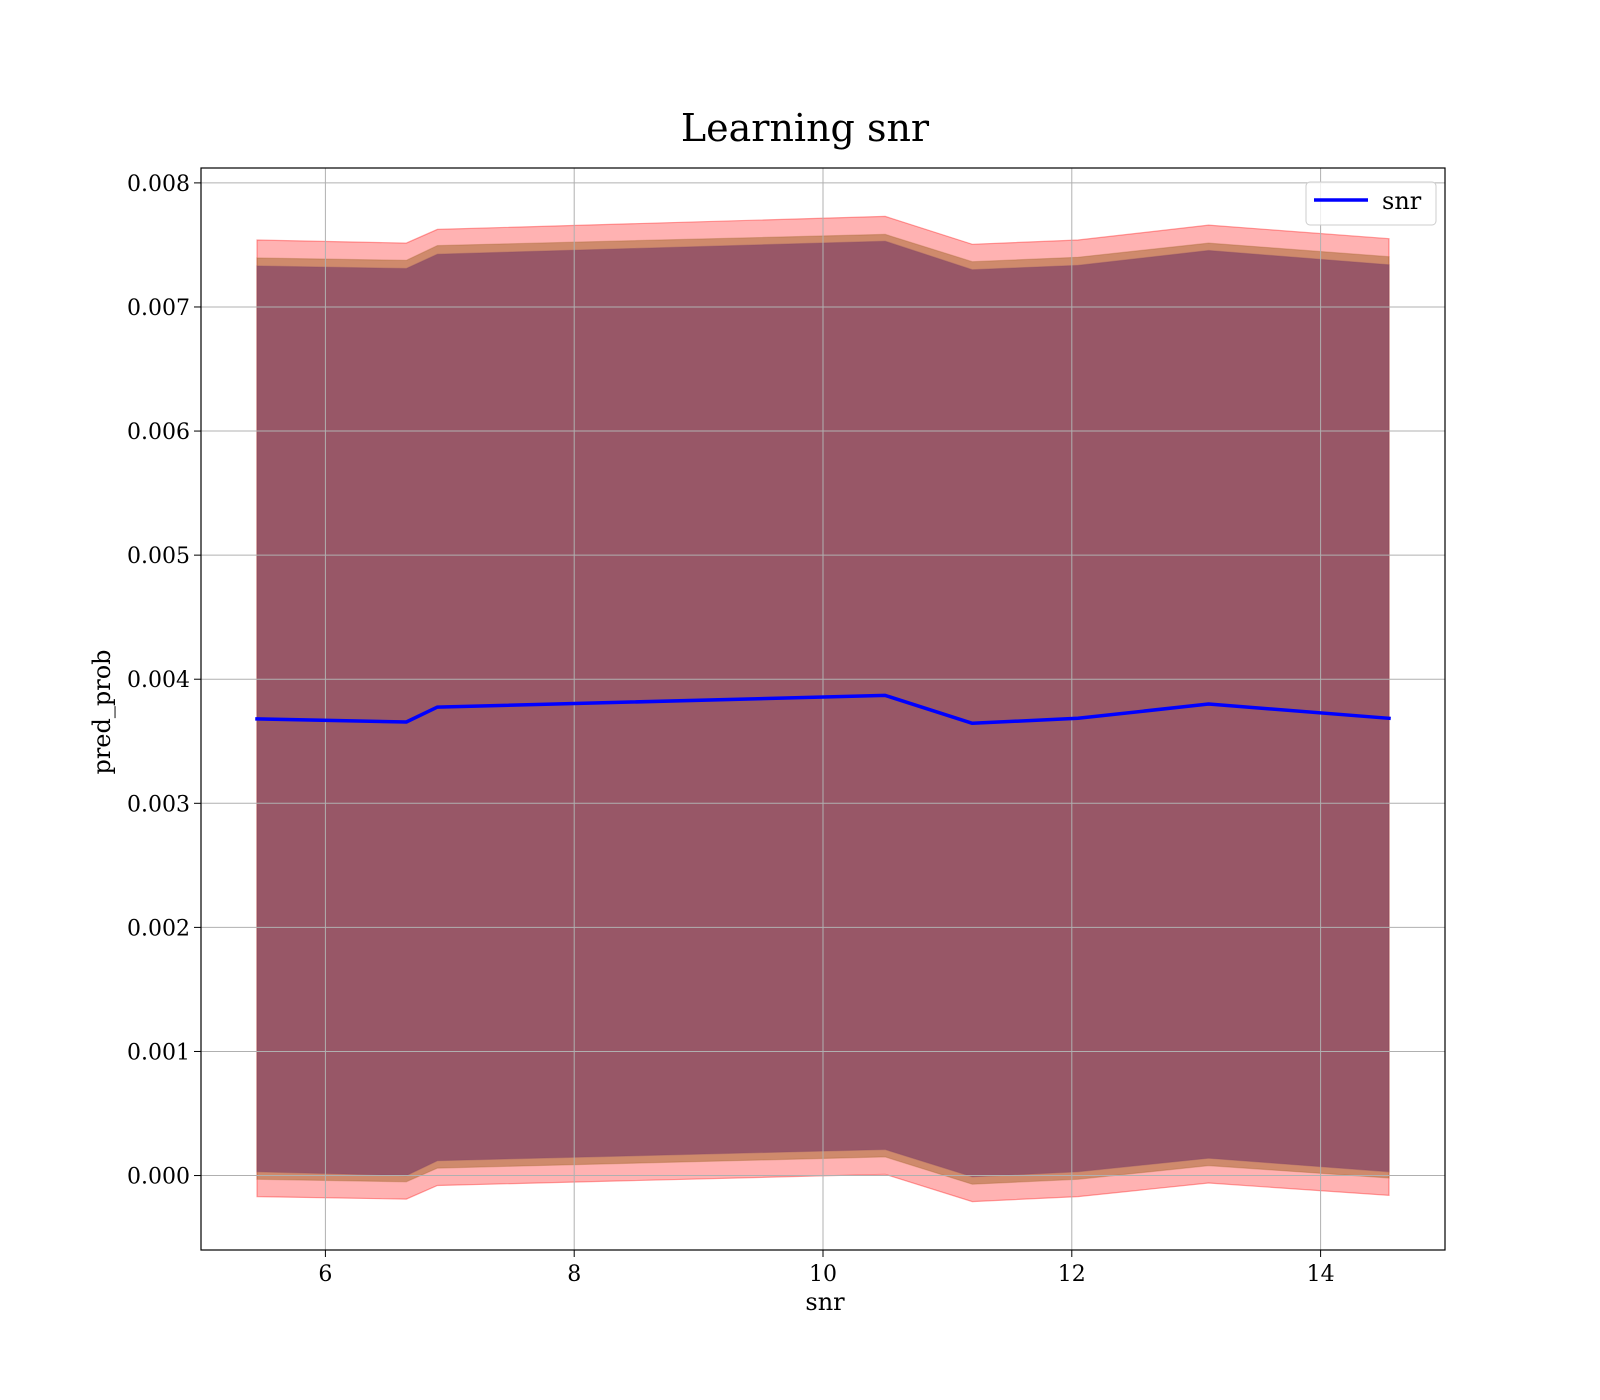  I want to click on x-tick-label: 6, so click(325, 1274).